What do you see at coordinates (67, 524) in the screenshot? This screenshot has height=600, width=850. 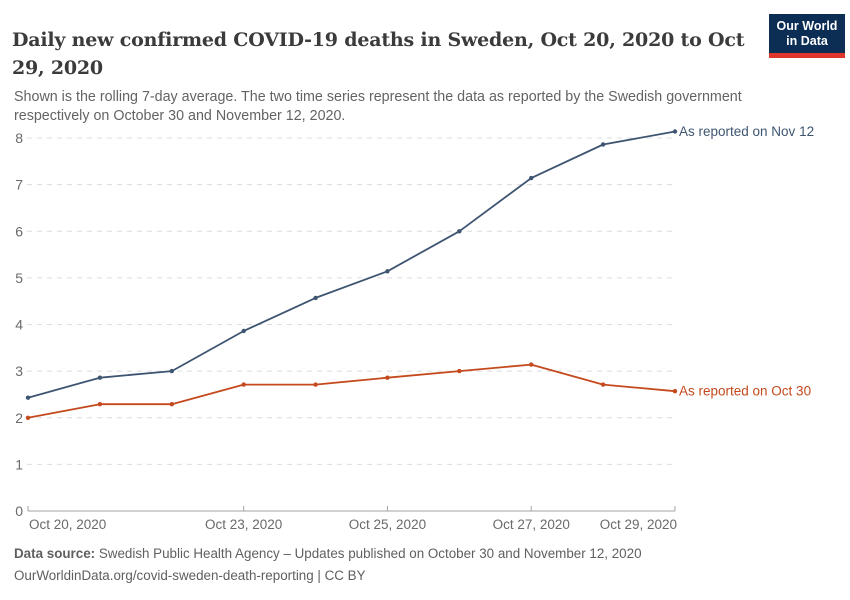 I see `x-axis-tick-label: Oct 20, 2020` at bounding box center [67, 524].